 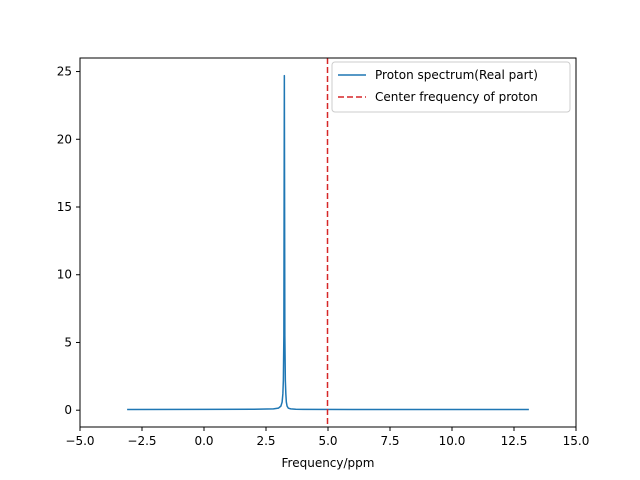 What do you see at coordinates (79, 441) in the screenshot?
I see `x-tick-label: −5.0` at bounding box center [79, 441].